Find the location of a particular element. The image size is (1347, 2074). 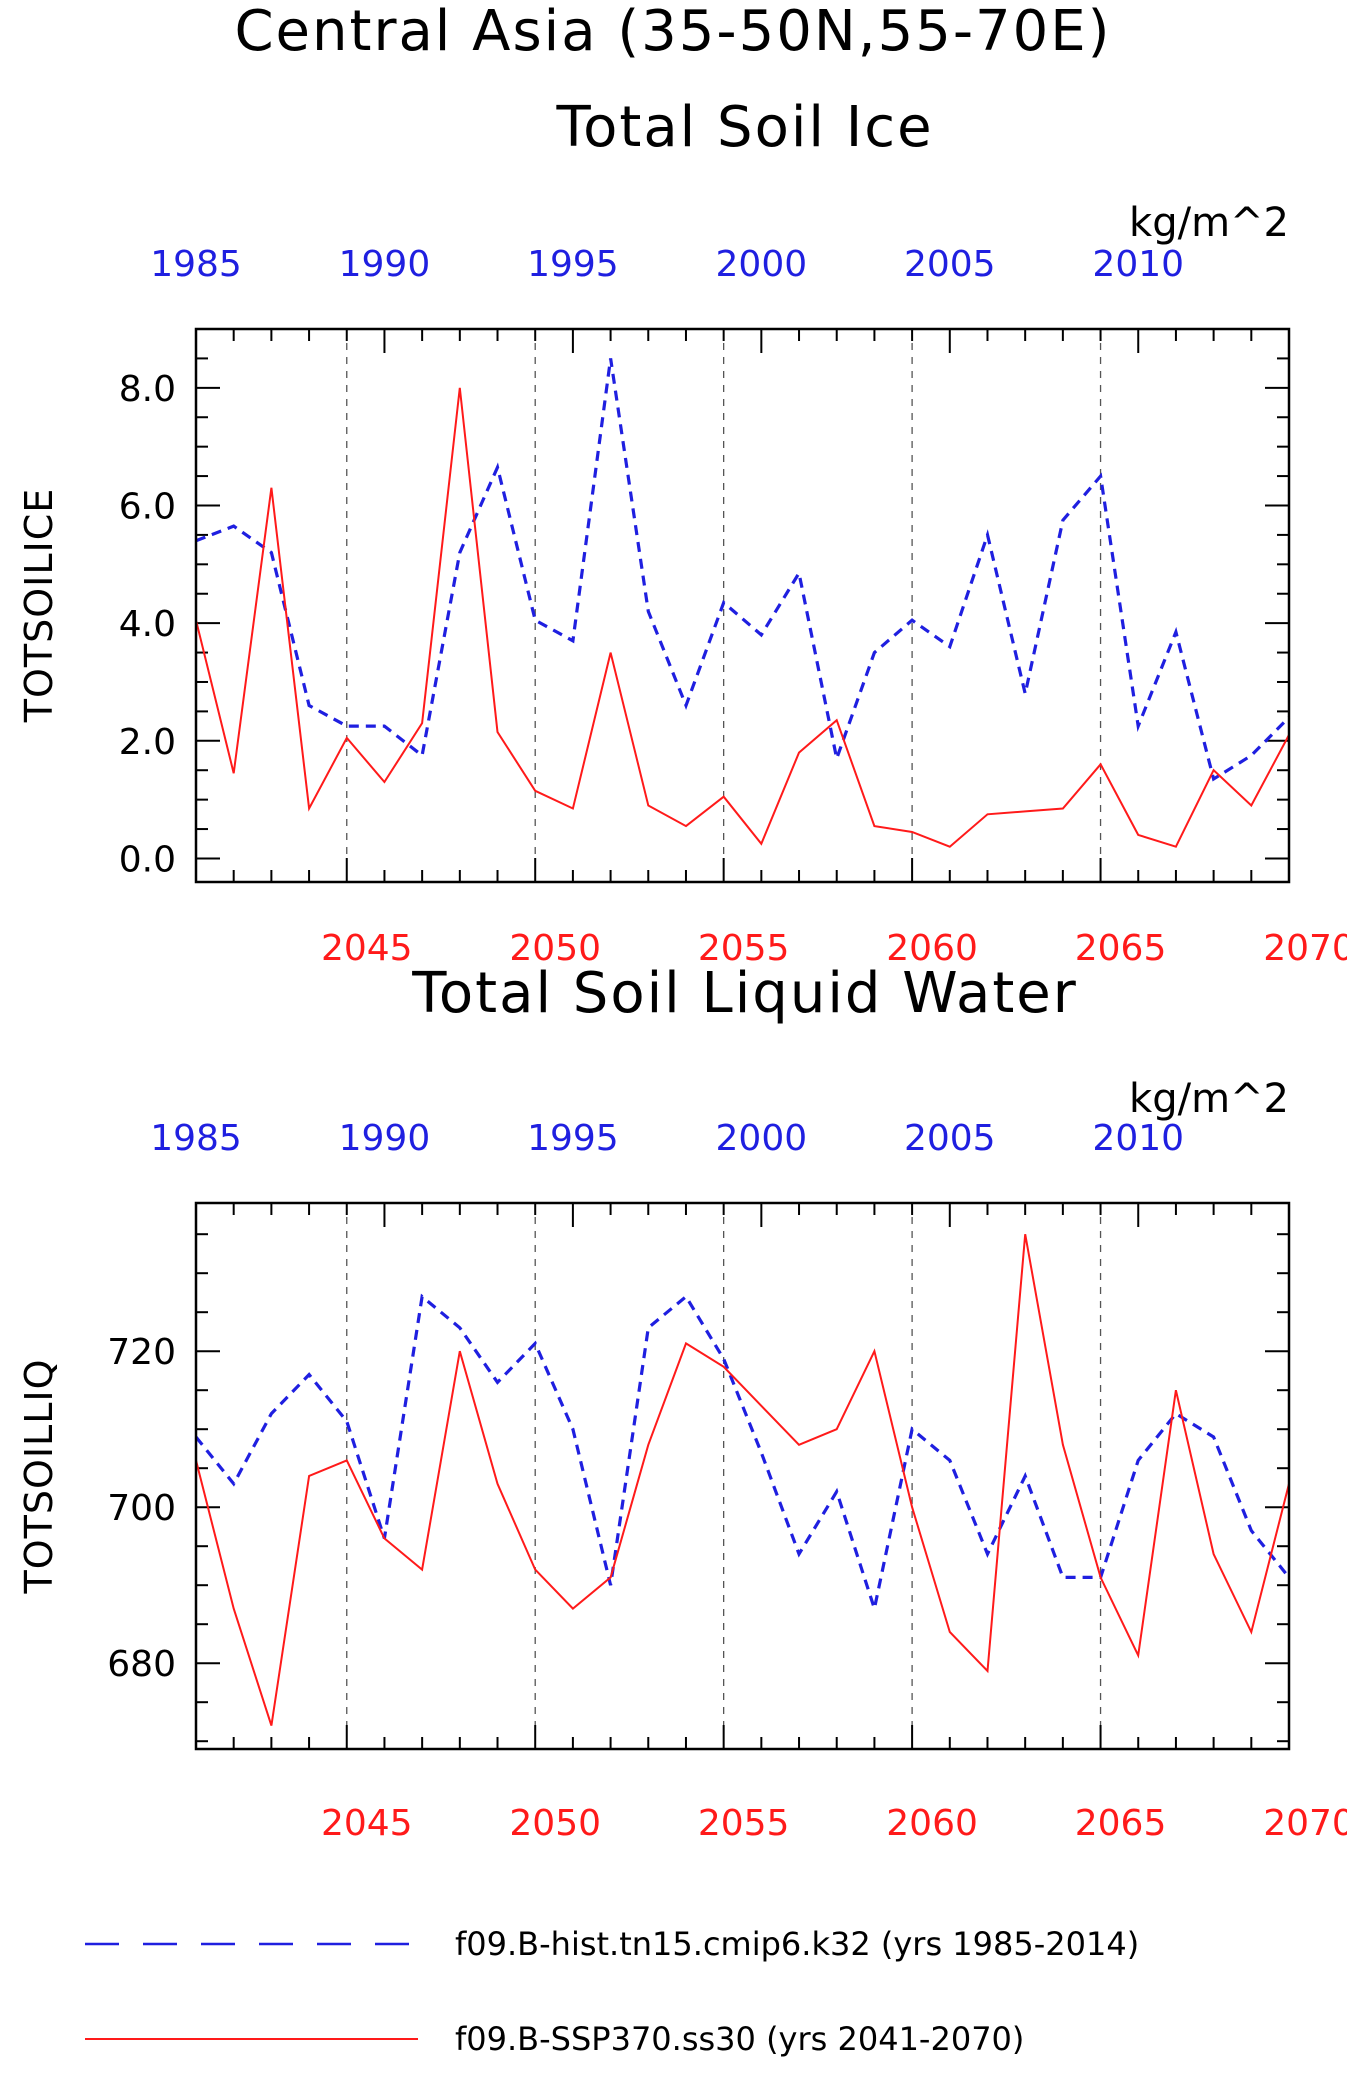

legend-ssp-label: f09.B-SSP370.ss30 (yrs 2041-2070) is located at coordinates (739, 2039).